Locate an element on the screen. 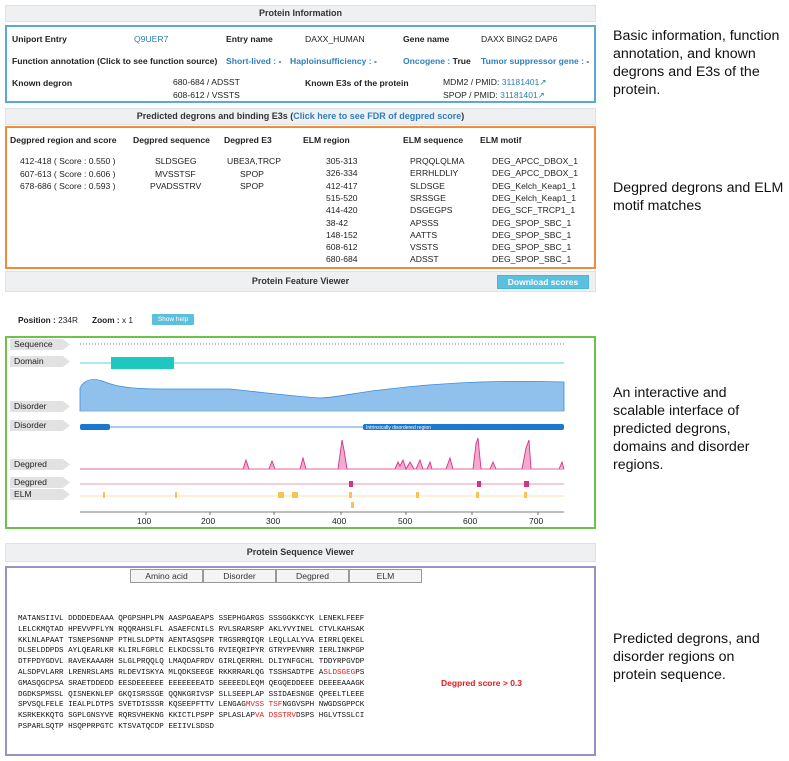  oncogene-field: Oncogene : True is located at coordinates (437, 61).